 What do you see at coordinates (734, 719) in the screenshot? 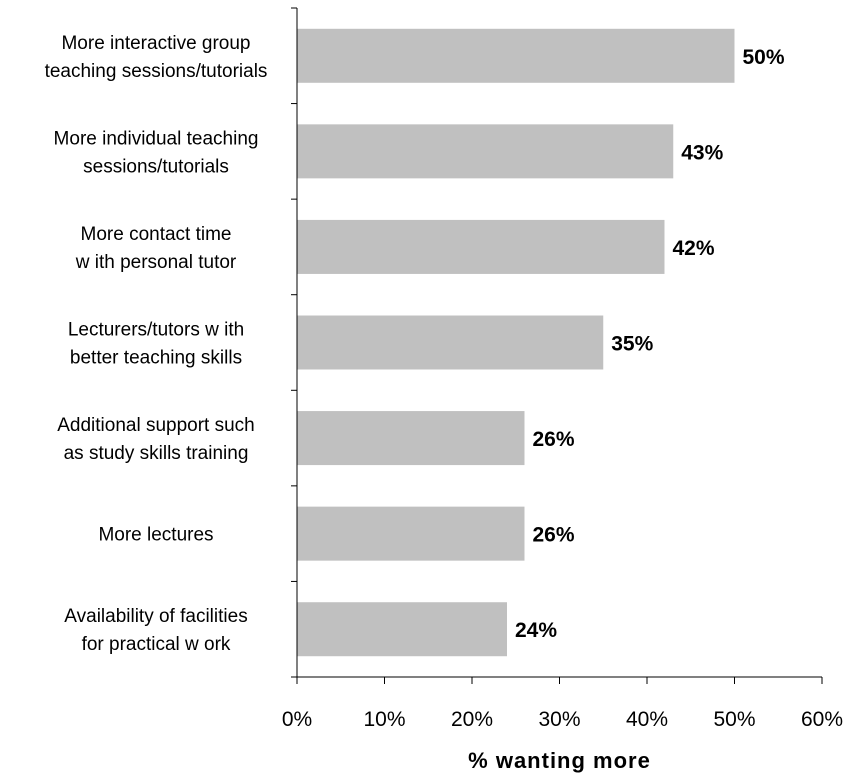
I see `x-tick-label: 50%` at bounding box center [734, 719].